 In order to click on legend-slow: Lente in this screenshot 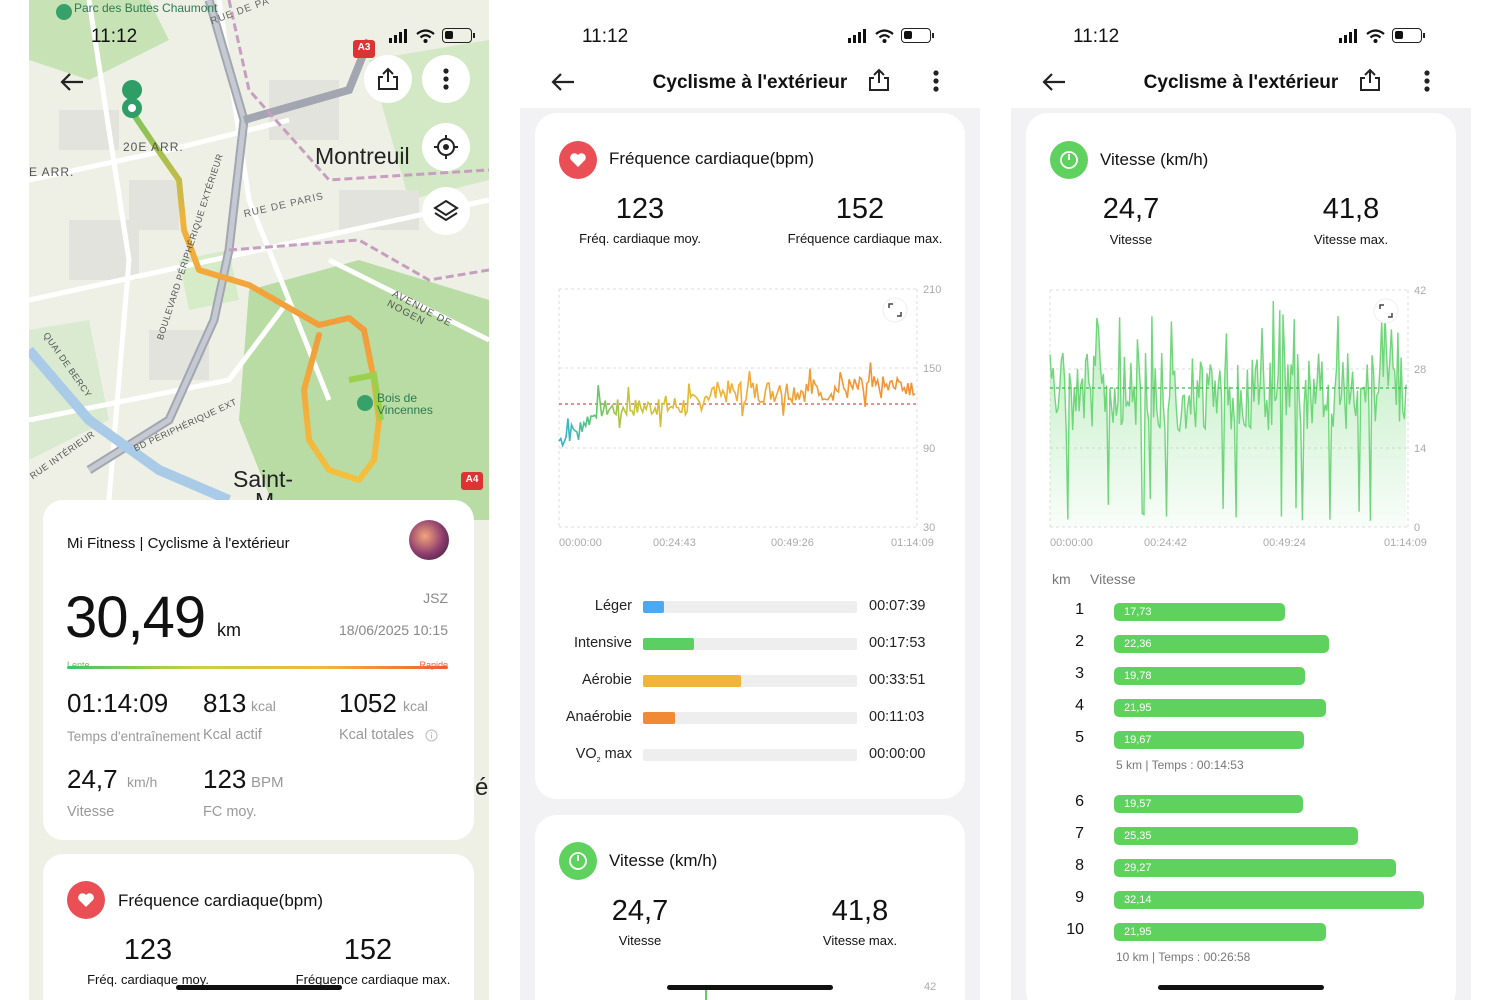, I will do `click(78, 665)`.